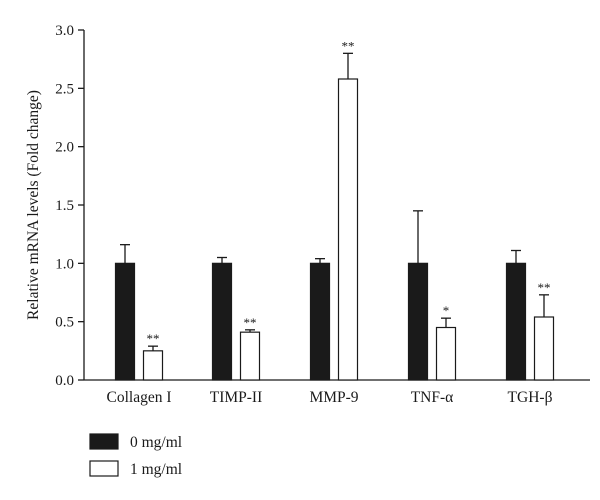 The width and height of the screenshot is (600, 500). Describe the element at coordinates (446, 310) in the screenshot. I see `significance-mark: *` at that location.